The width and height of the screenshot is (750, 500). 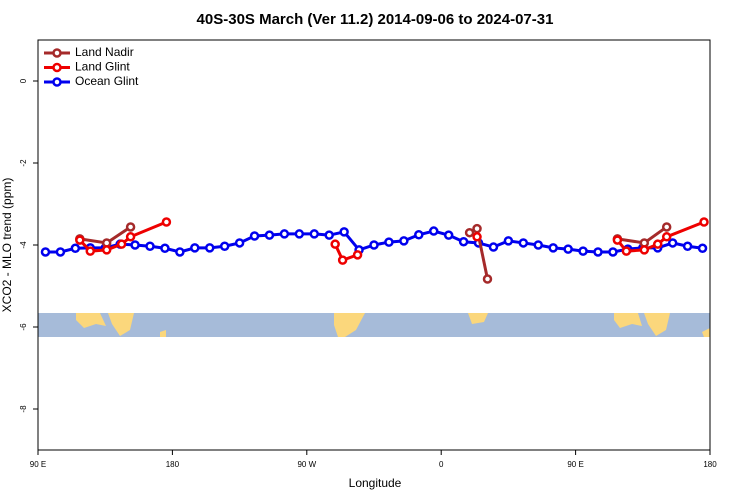 What do you see at coordinates (373, 252) in the screenshot?
I see `series-line` at bounding box center [373, 252].